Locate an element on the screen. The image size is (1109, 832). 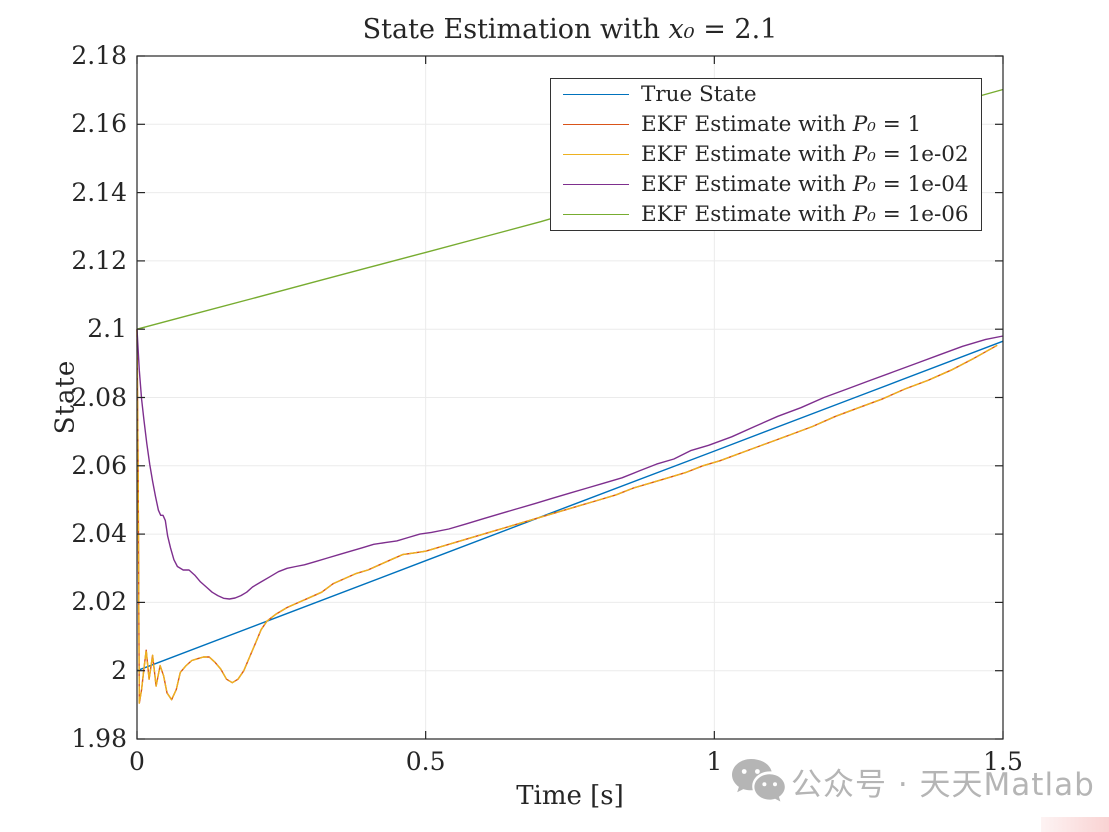
legend-entry: EKF Estimate with P₀ = 1e-02 is located at coordinates (766, 154).